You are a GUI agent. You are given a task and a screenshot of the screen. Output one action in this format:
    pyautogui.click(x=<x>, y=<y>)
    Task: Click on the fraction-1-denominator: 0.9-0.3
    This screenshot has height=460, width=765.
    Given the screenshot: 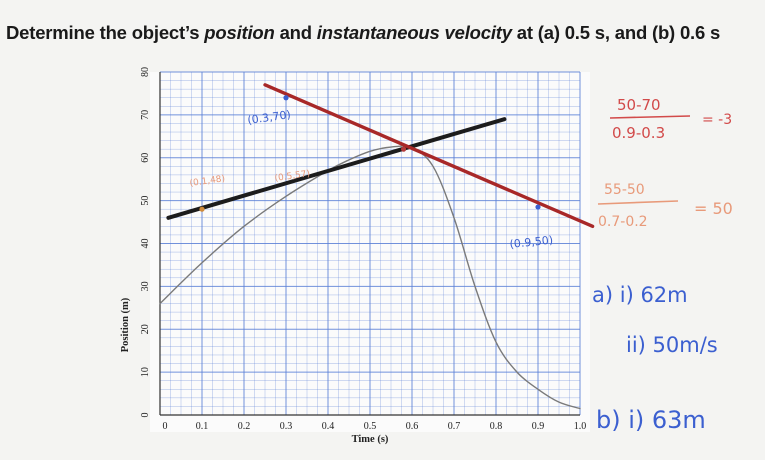 What is the action you would take?
    pyautogui.click(x=638, y=133)
    